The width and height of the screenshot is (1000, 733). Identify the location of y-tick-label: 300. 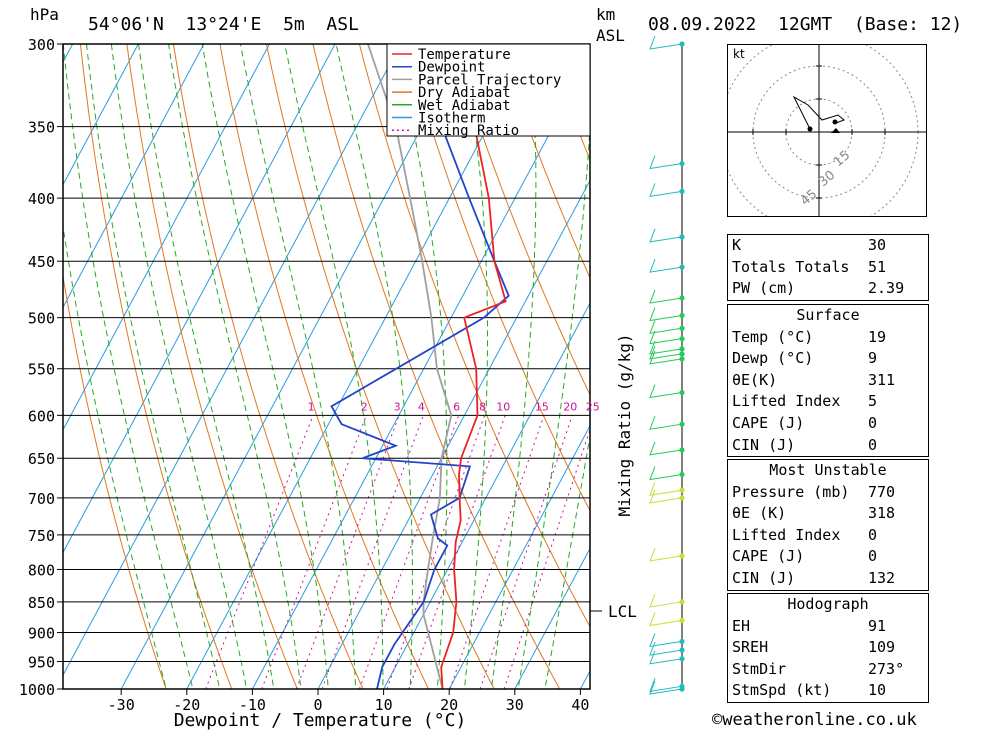
(41, 45).